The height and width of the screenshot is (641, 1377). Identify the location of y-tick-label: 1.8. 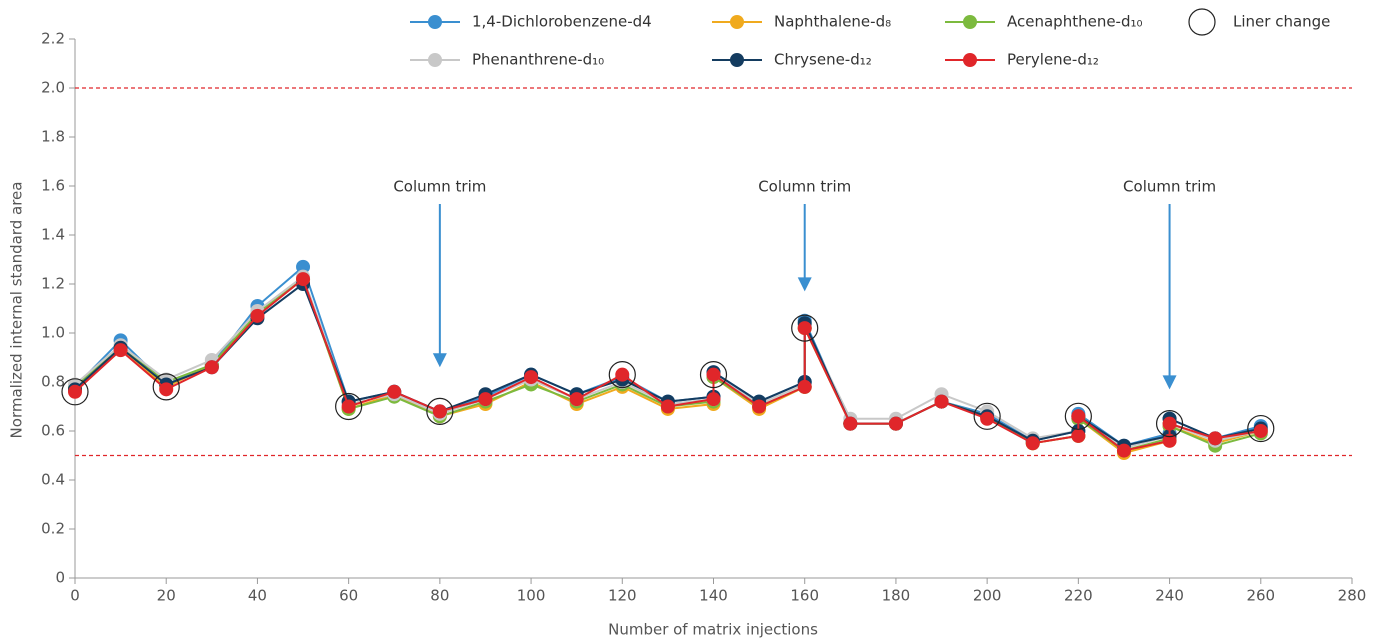
(53, 137).